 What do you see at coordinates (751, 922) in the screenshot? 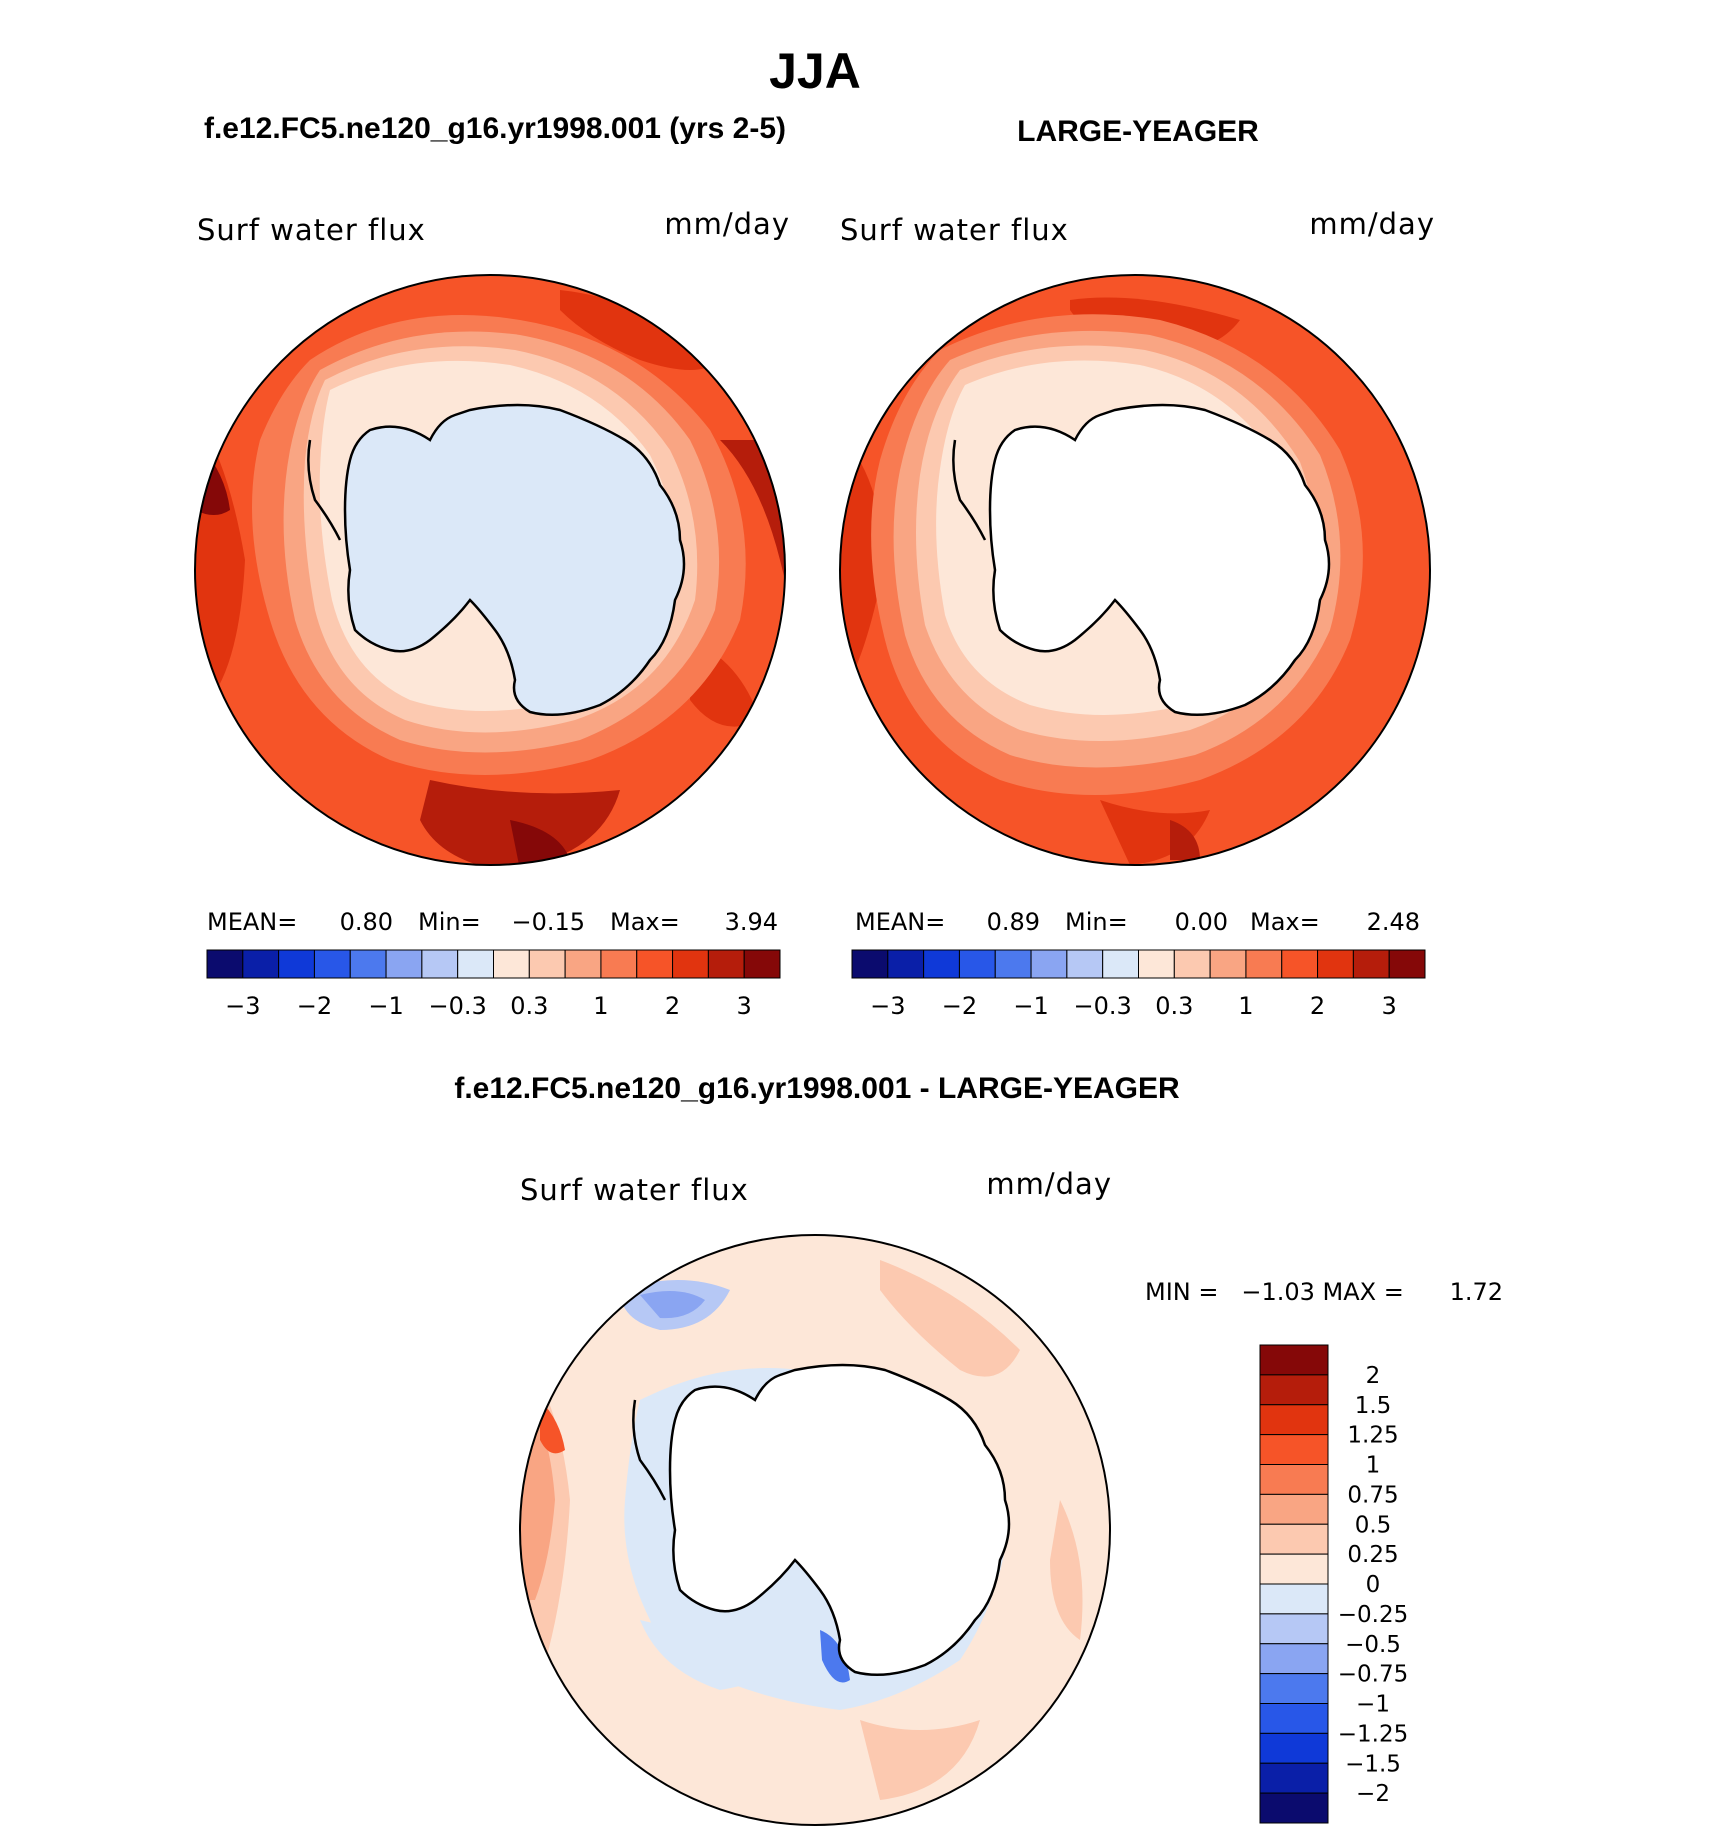
I see `left-max-value: 3.94` at bounding box center [751, 922].